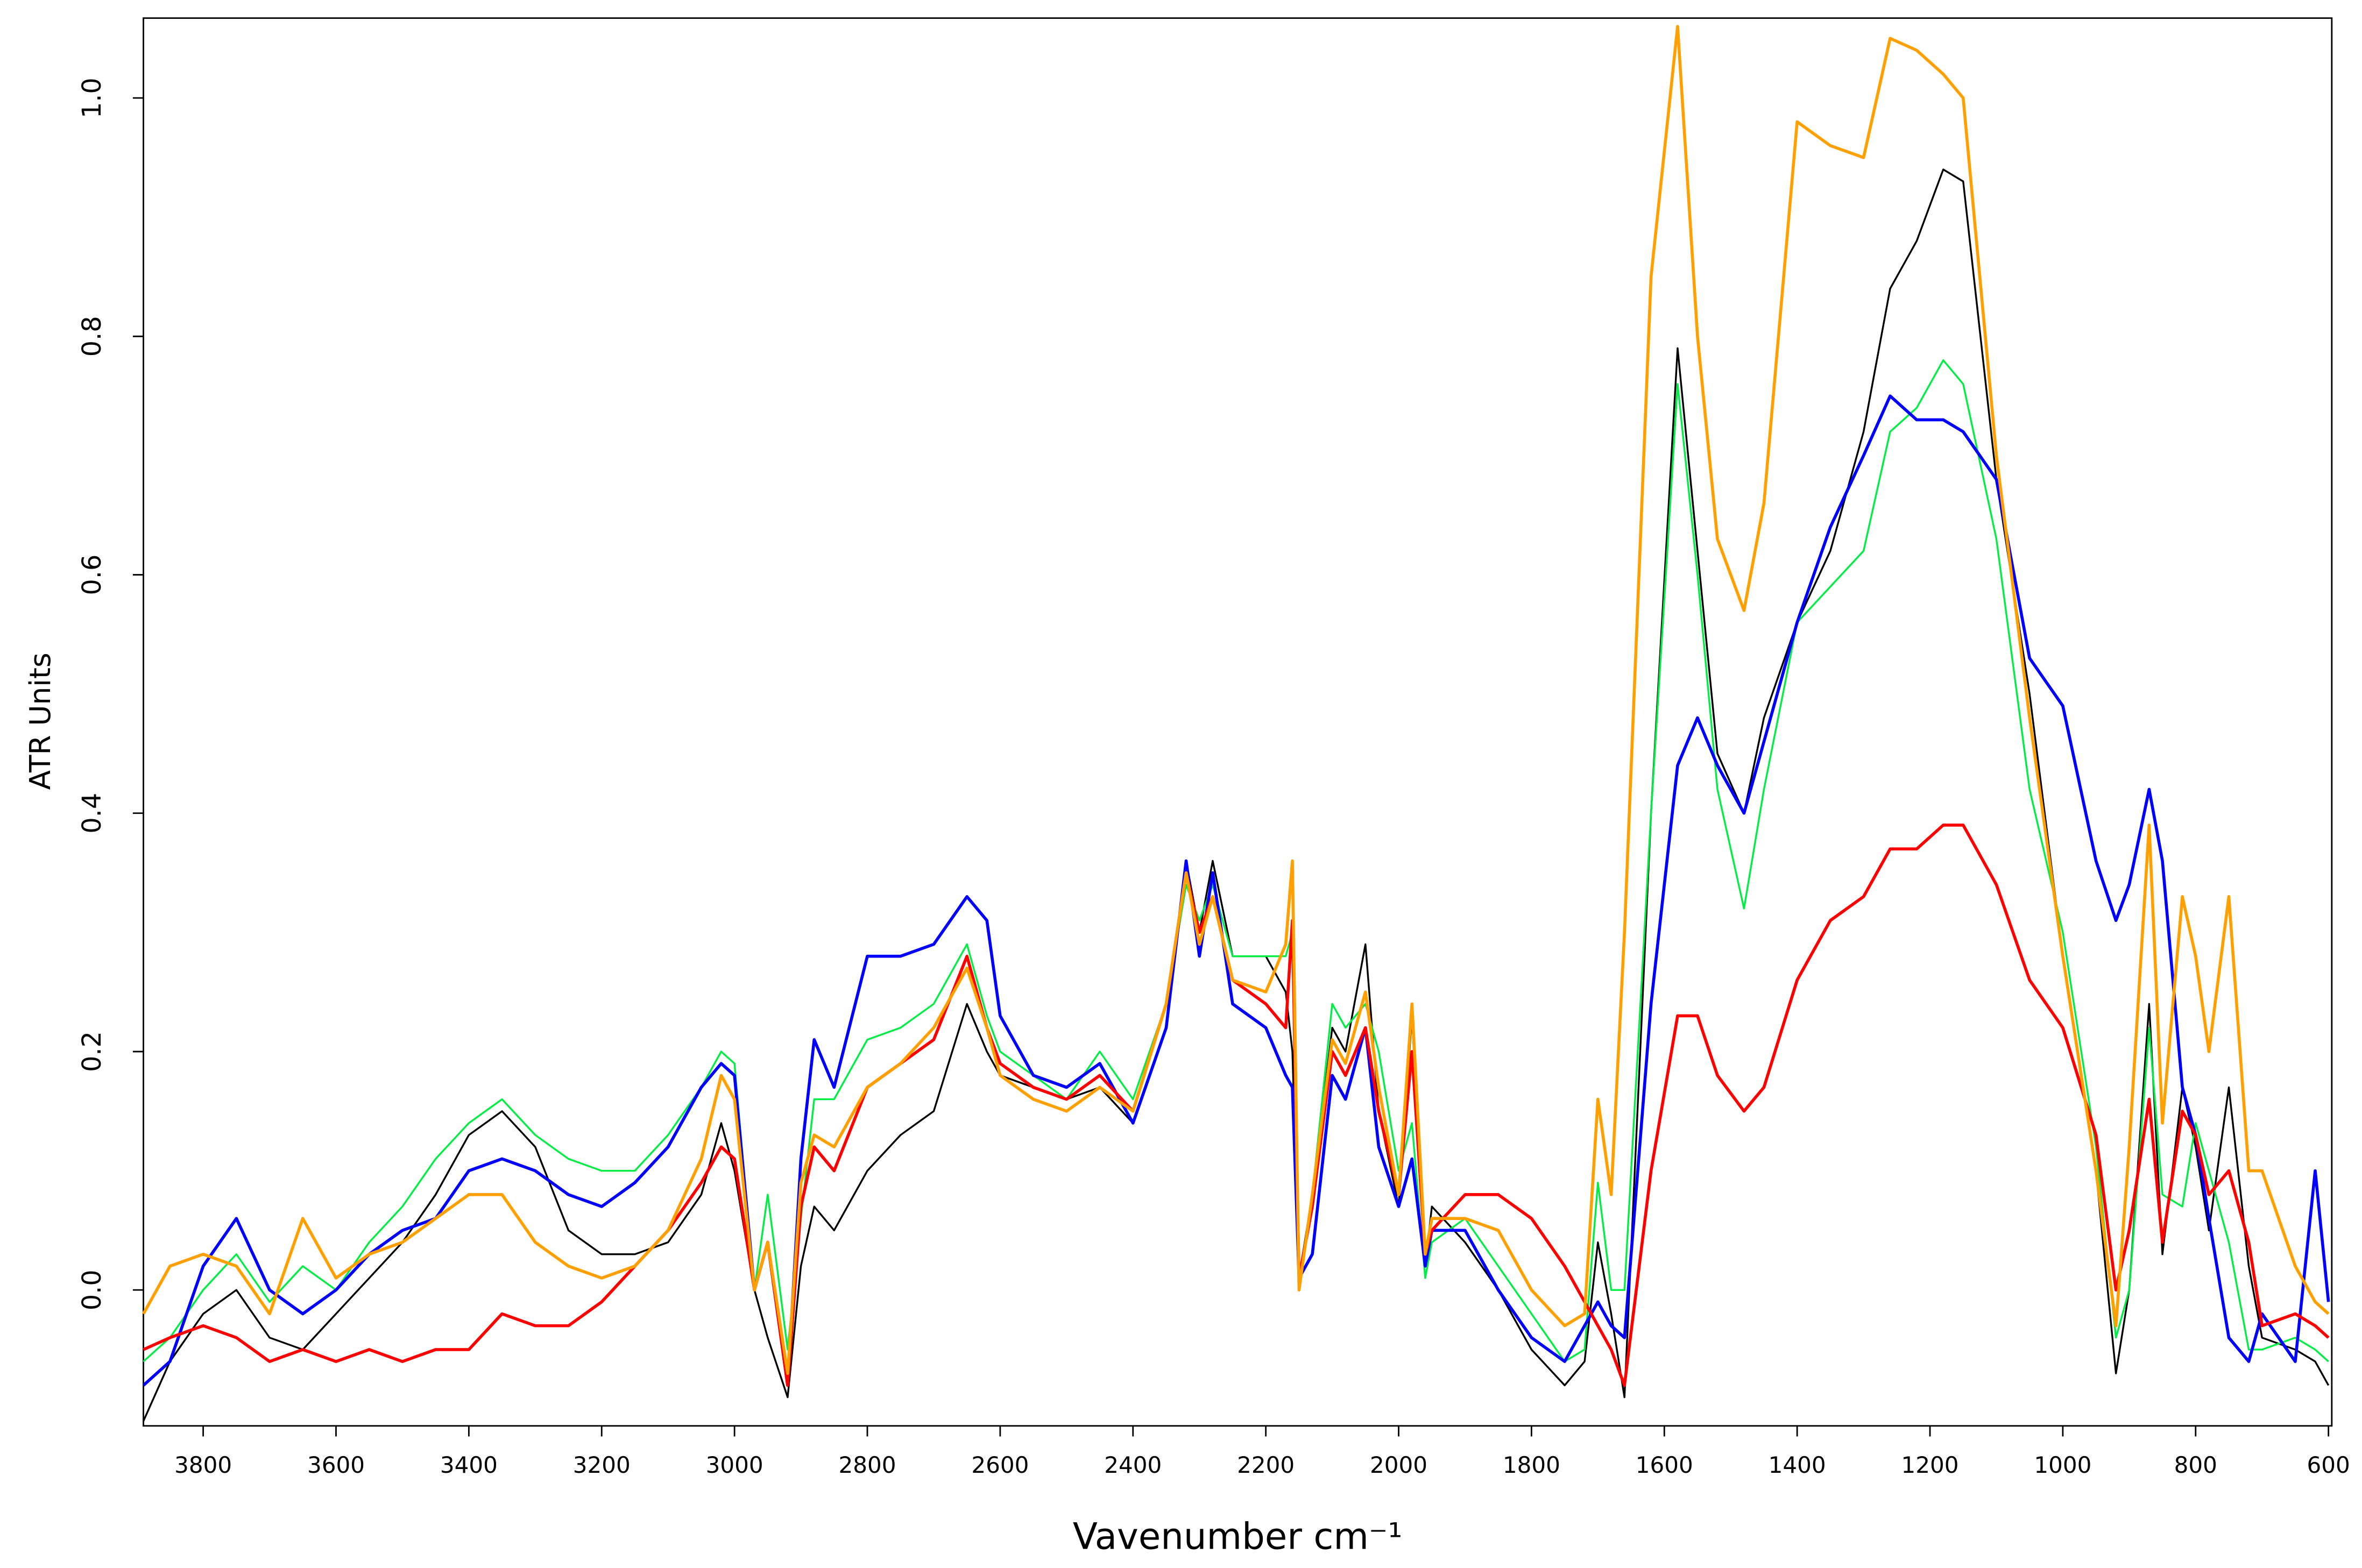 The width and height of the screenshot is (2362, 1568). I want to click on x-axis-label: Vavenumber cm⁻¹, so click(1238, 1537).